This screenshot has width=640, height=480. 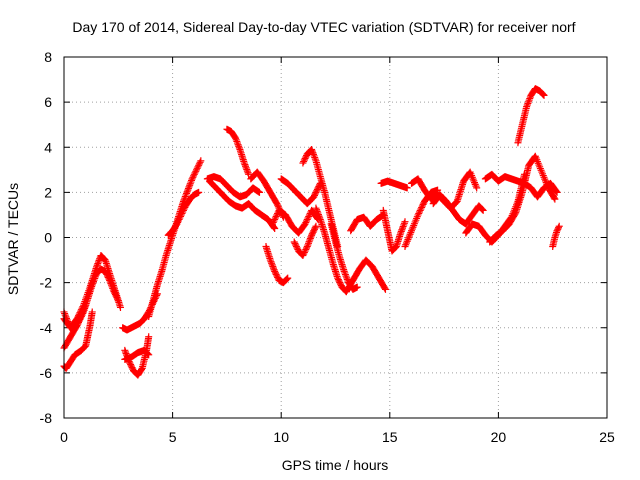 What do you see at coordinates (48, 192) in the screenshot?
I see `y-tick-label: 2` at bounding box center [48, 192].